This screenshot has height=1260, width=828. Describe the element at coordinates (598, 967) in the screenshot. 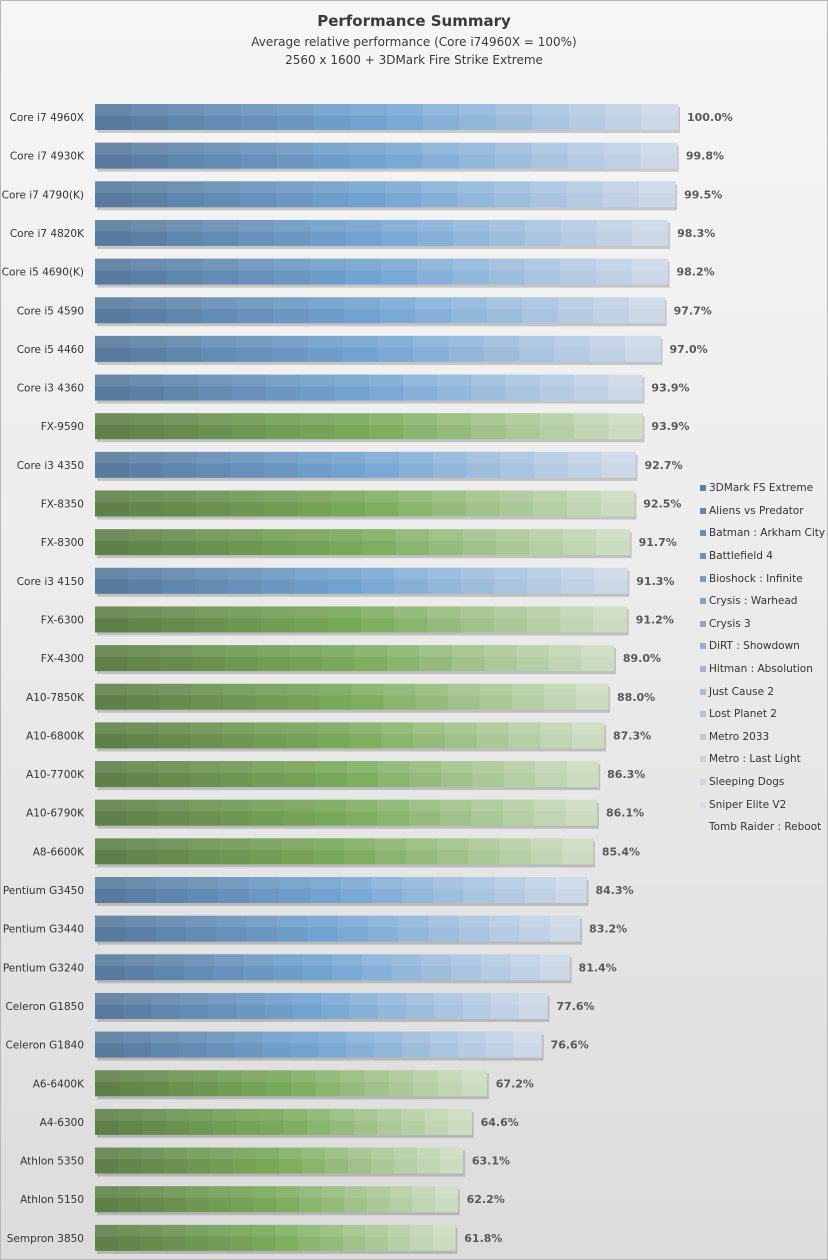

I see `value-label: 81.4%` at that location.